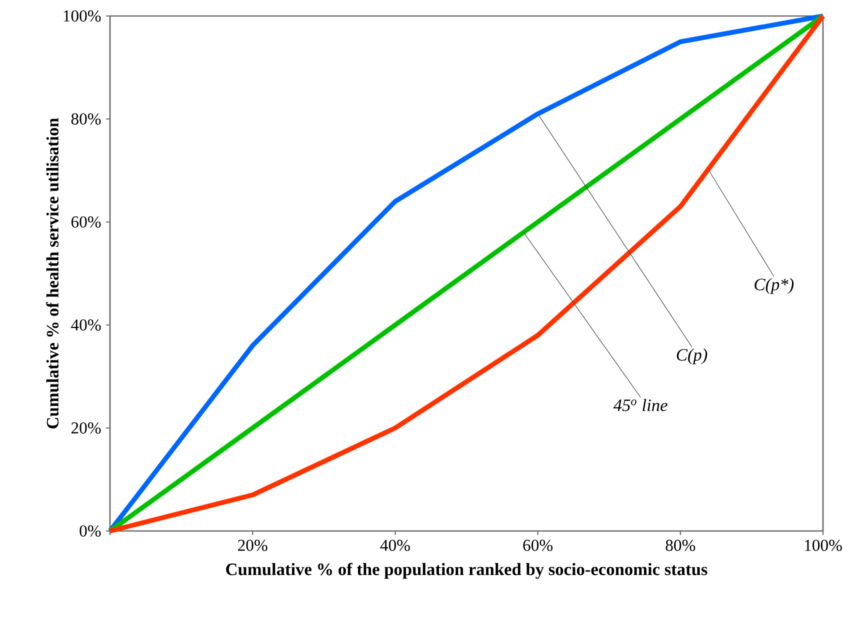 The image size is (854, 619). Describe the element at coordinates (467, 570) in the screenshot. I see `x-axis-title: Cumulative % of the population ranked by socio-economic status` at that location.